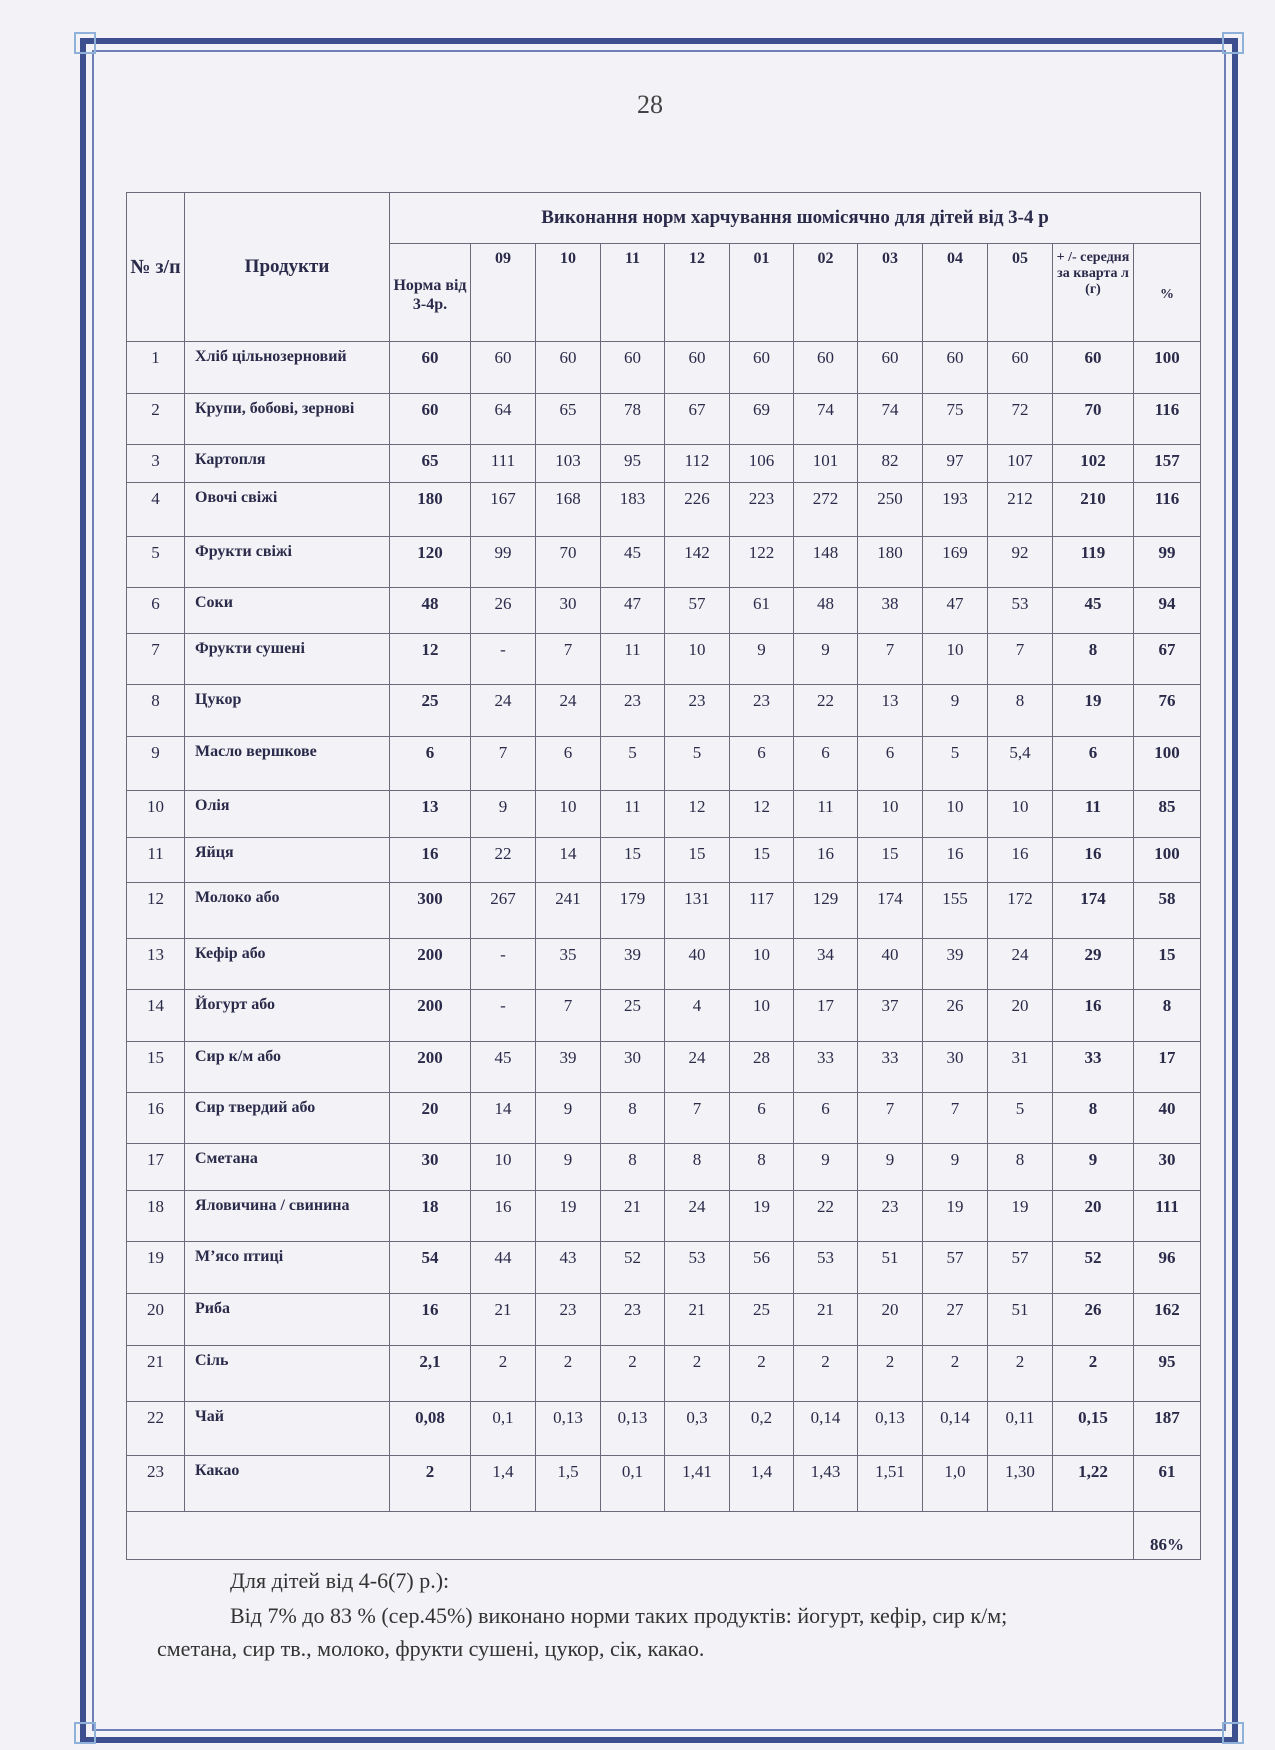 The width and height of the screenshot is (1275, 1750). I want to click on month-value: 15, so click(890, 860).